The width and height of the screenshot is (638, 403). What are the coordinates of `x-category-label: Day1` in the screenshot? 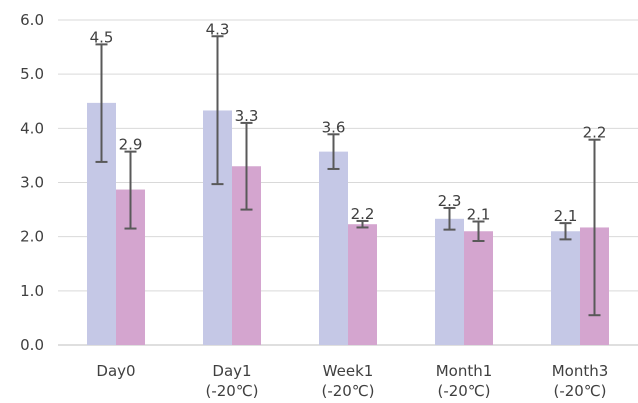 It's located at (231, 371).